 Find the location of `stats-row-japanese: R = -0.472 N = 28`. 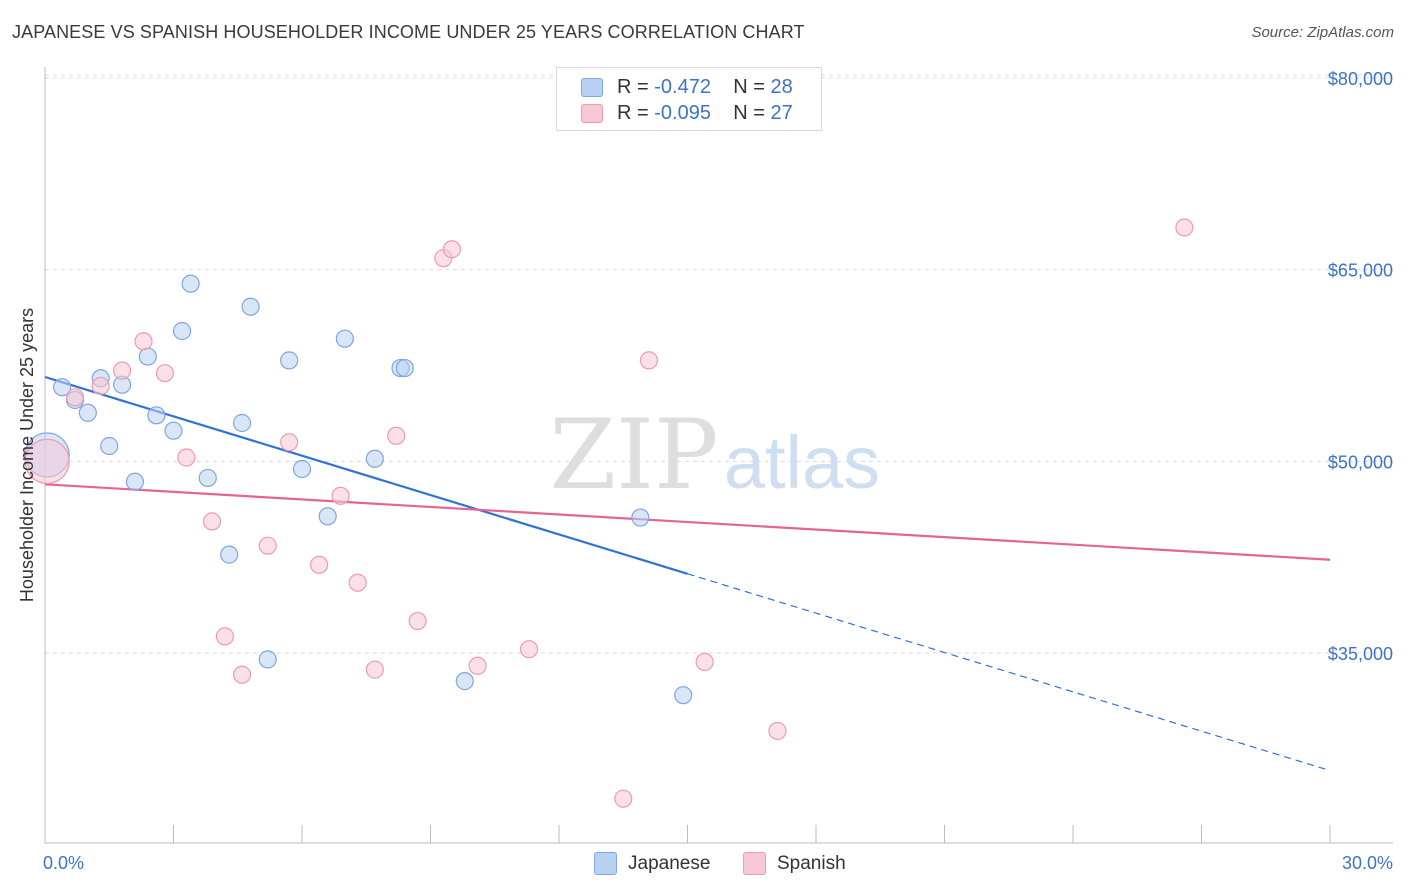

stats-row-japanese: R = -0.472 N = 28 is located at coordinates (687, 87).